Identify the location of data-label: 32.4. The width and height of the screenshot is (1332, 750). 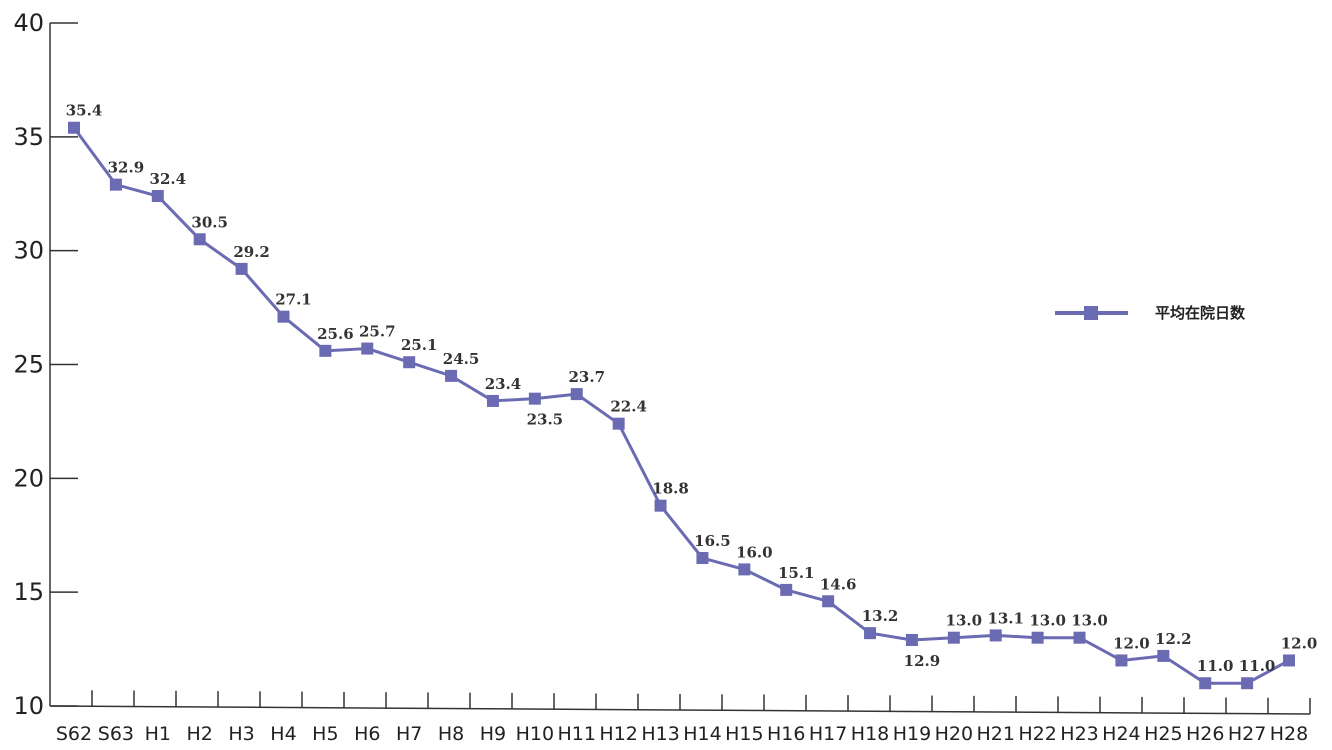
(168, 179).